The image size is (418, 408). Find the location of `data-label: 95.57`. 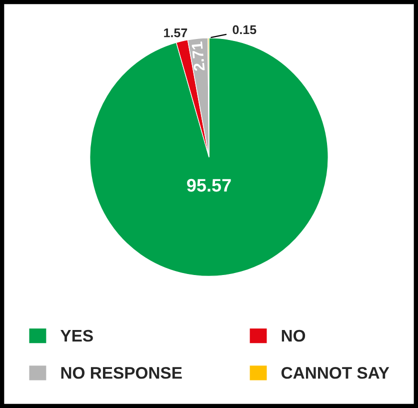

data-label: 95.57 is located at coordinates (209, 185).